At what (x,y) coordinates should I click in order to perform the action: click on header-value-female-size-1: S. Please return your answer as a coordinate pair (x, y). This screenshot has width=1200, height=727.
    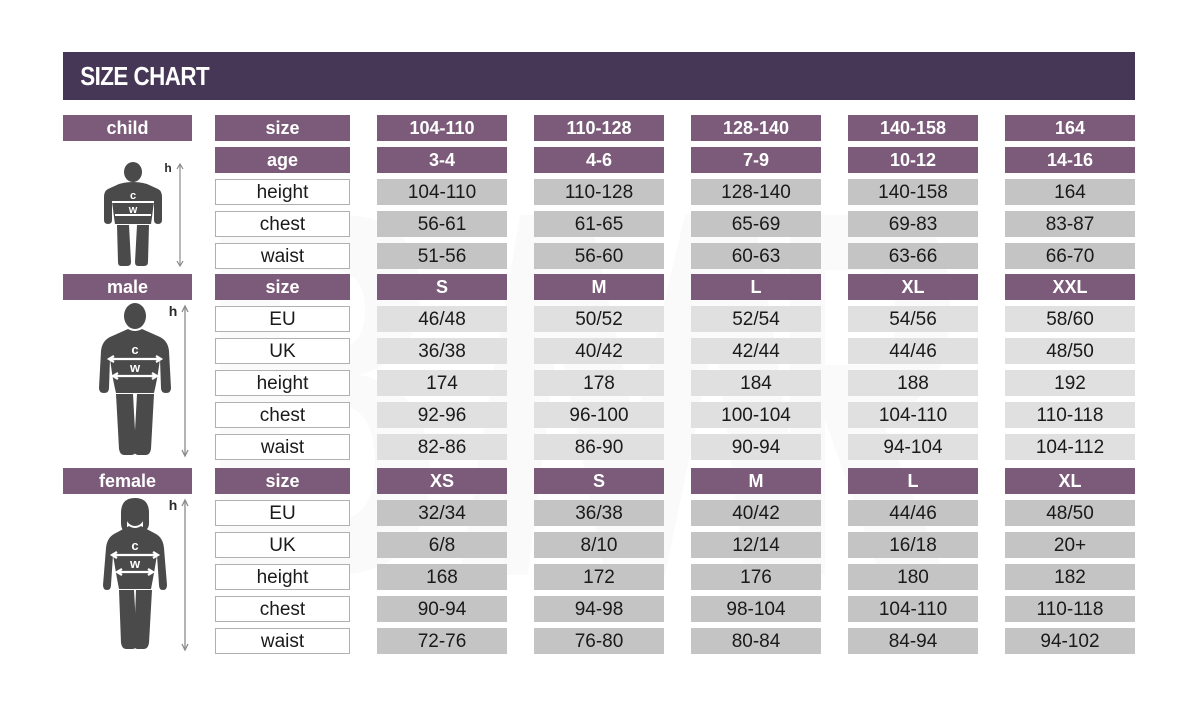
    Looking at the image, I should click on (599, 481).